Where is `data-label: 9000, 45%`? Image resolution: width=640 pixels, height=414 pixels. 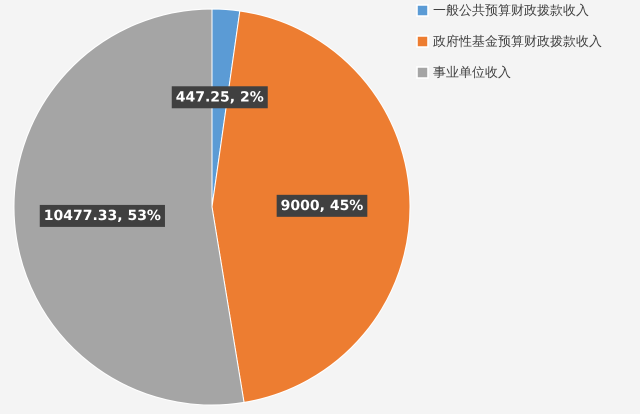
data-label: 9000, 45% is located at coordinates (322, 206).